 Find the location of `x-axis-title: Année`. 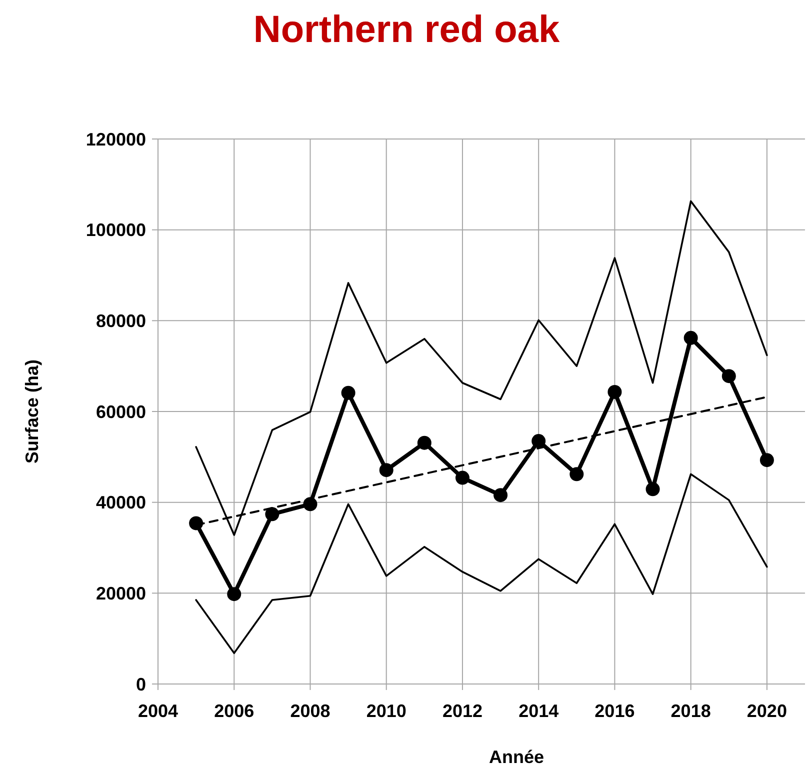

x-axis-title: Année is located at coordinates (516, 757).